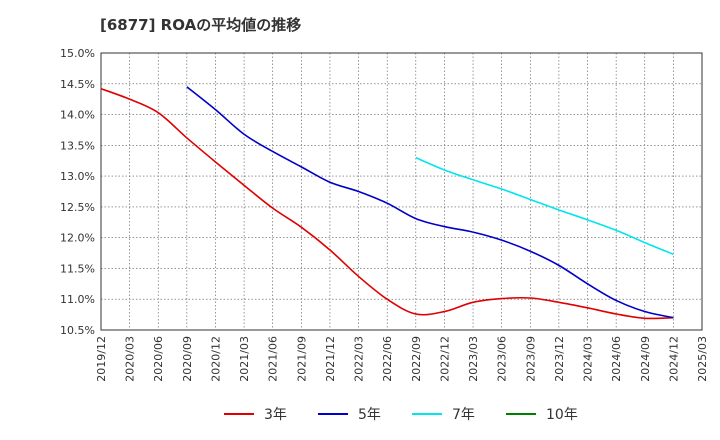  What do you see at coordinates (77, 330) in the screenshot?
I see `y-tick-label: 10.5%` at bounding box center [77, 330].